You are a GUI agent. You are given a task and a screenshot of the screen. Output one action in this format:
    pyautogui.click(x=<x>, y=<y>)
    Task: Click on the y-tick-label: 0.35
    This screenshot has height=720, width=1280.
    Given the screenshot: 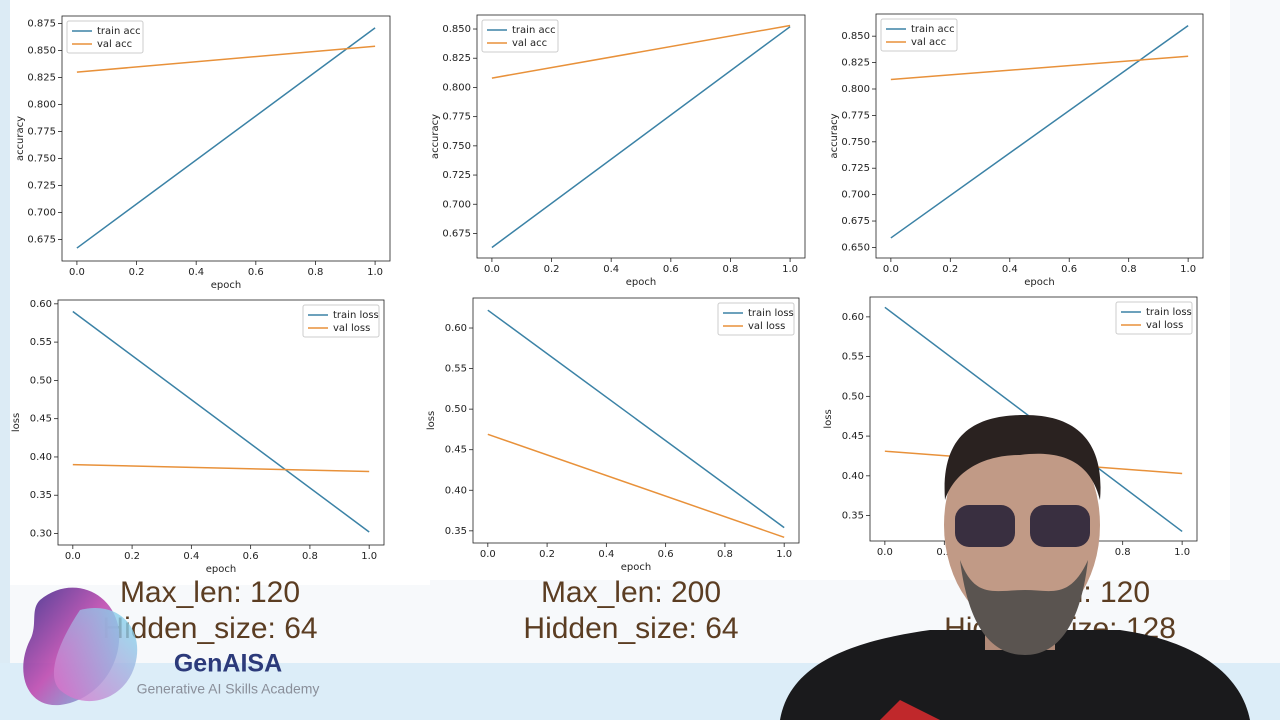 What is the action you would take?
    pyautogui.click(x=853, y=516)
    